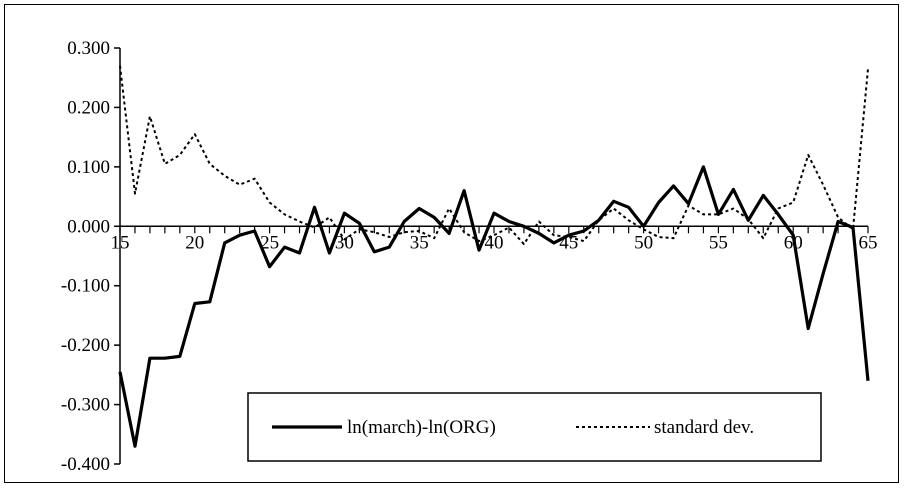 The height and width of the screenshot is (489, 905). Describe the element at coordinates (718, 242) in the screenshot. I see `x-tick-label: 55` at that location.